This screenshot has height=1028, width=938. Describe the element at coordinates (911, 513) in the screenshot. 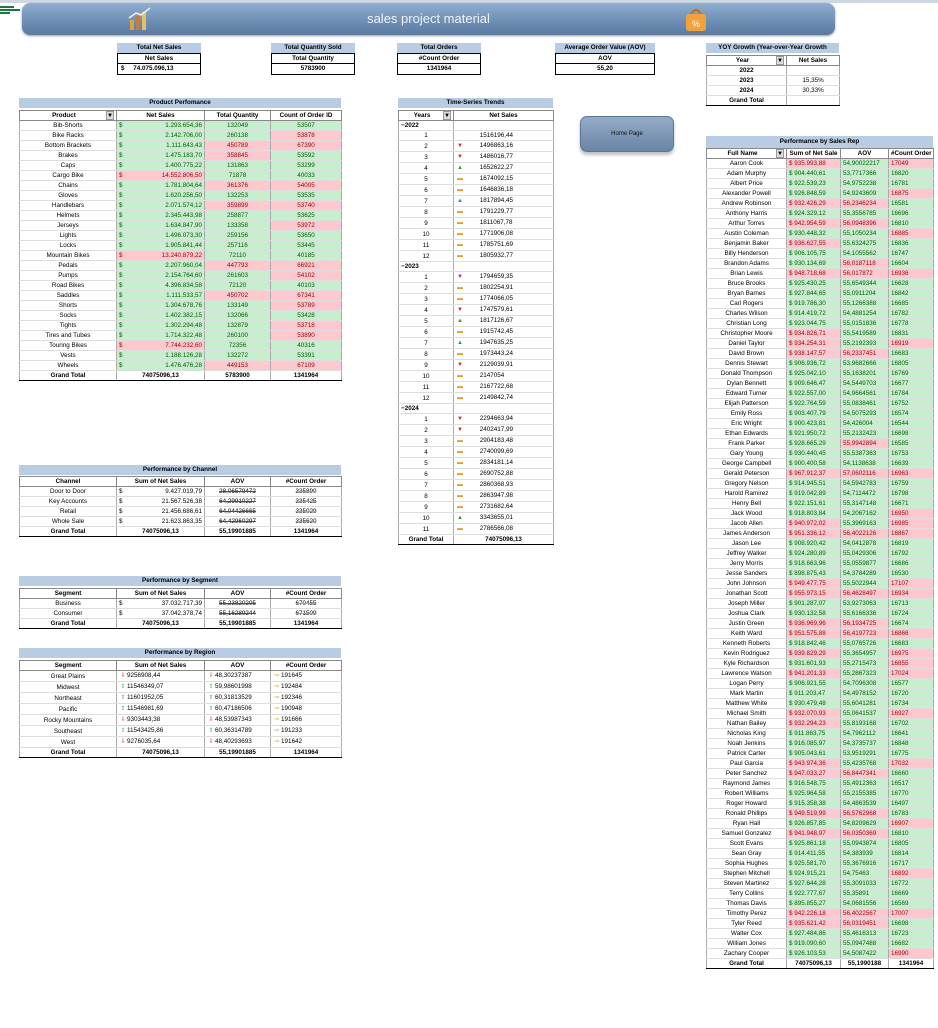

I see `count-cell: 16950` at that location.